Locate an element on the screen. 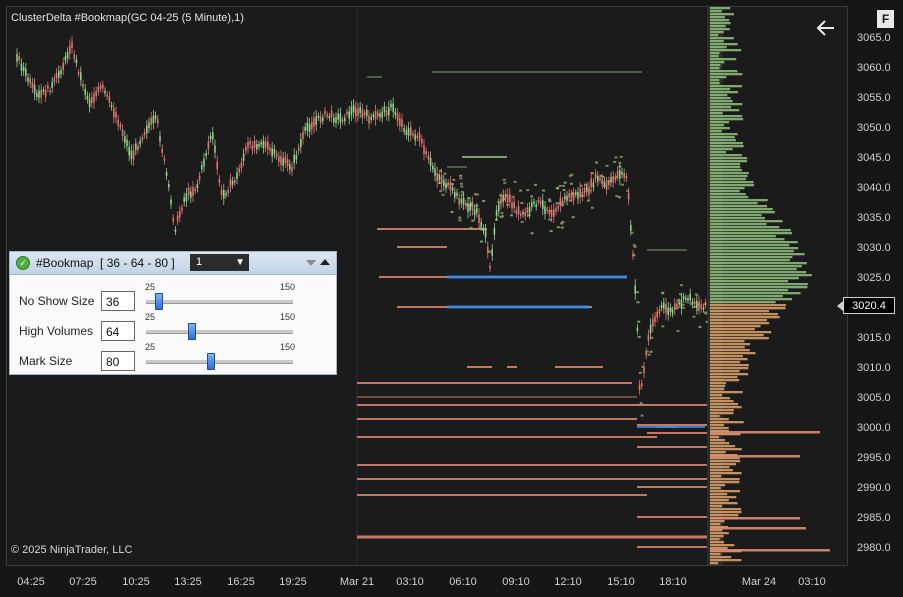  mark-size-input: 80 is located at coordinates (118, 361).